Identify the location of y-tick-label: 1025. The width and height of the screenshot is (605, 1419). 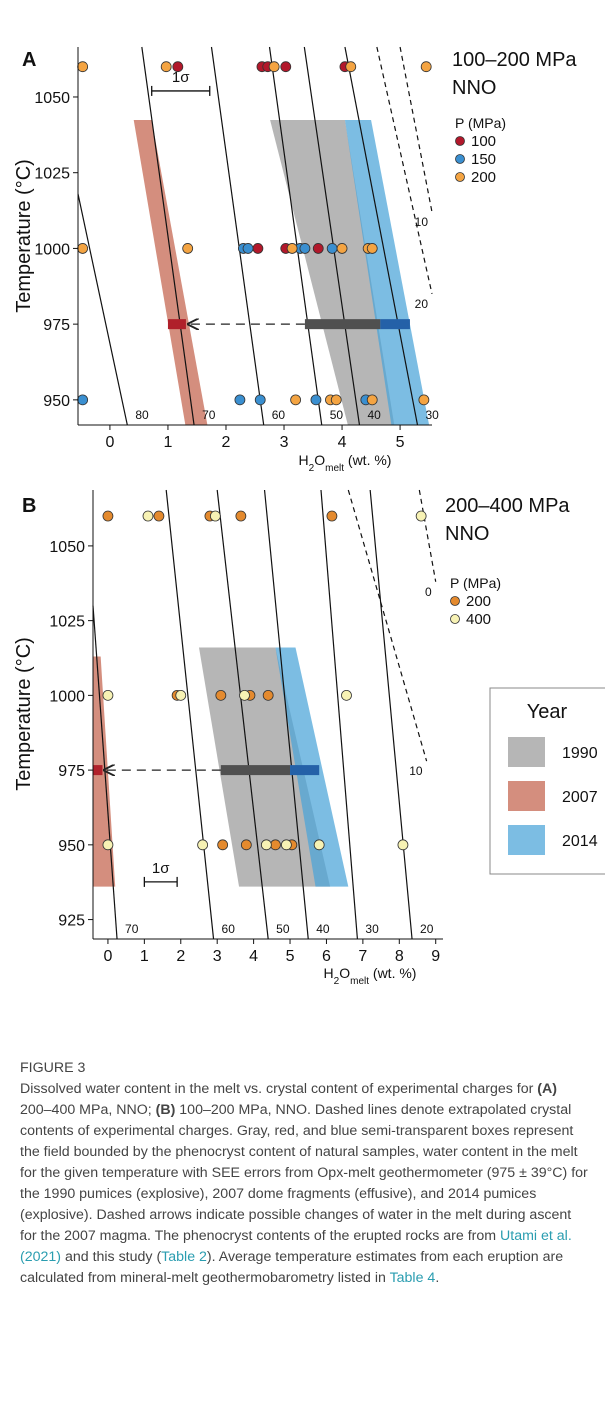
(52, 174).